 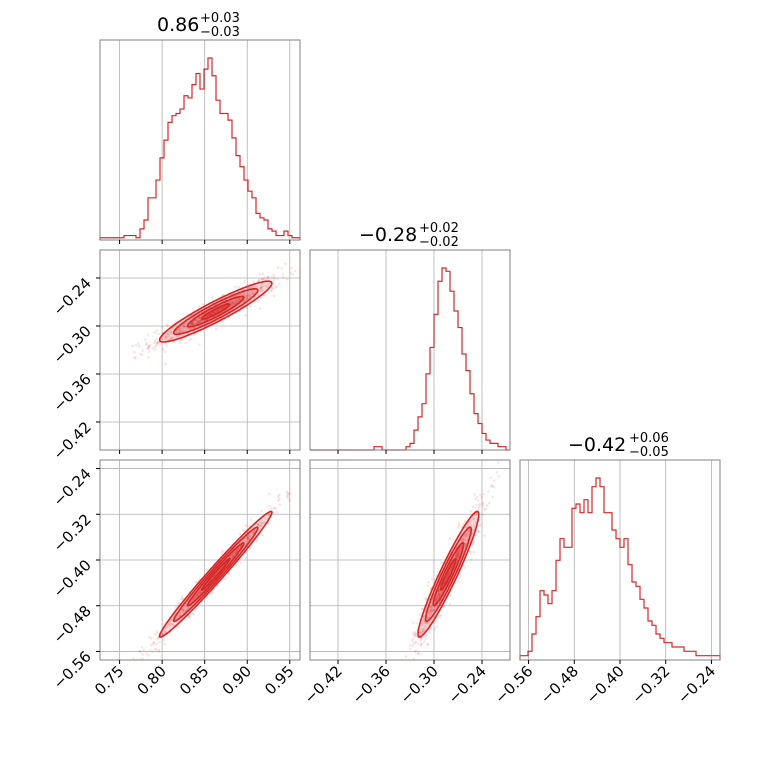 I want to click on x-tick-label: −0.32, so click(x=650, y=684).